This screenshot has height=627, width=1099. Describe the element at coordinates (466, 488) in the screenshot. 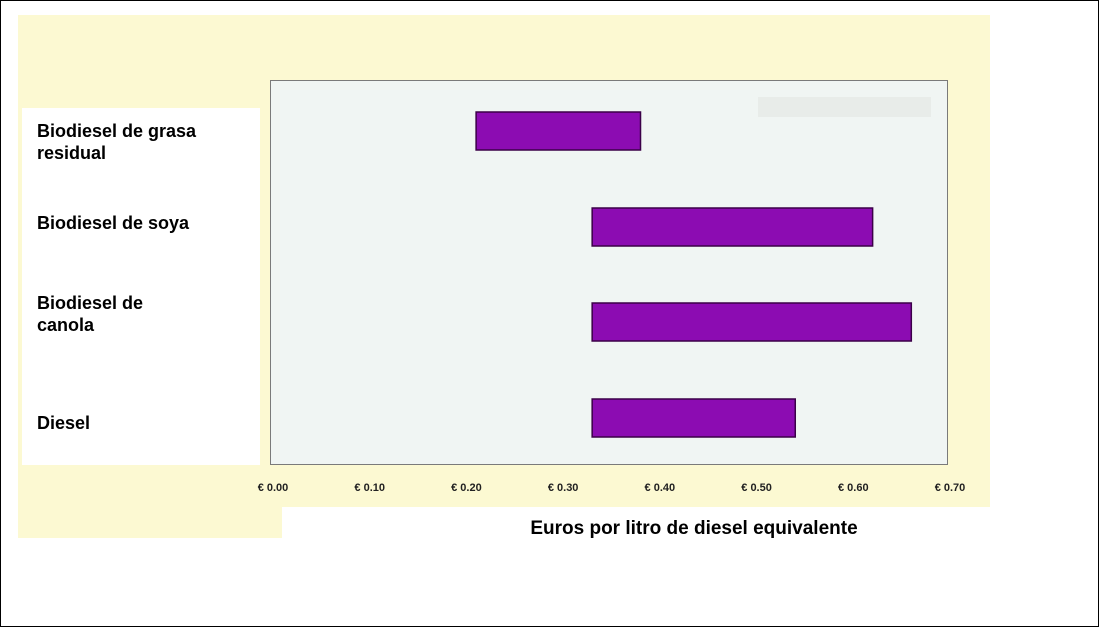

I see `x-tick-label: € 0.20` at that location.